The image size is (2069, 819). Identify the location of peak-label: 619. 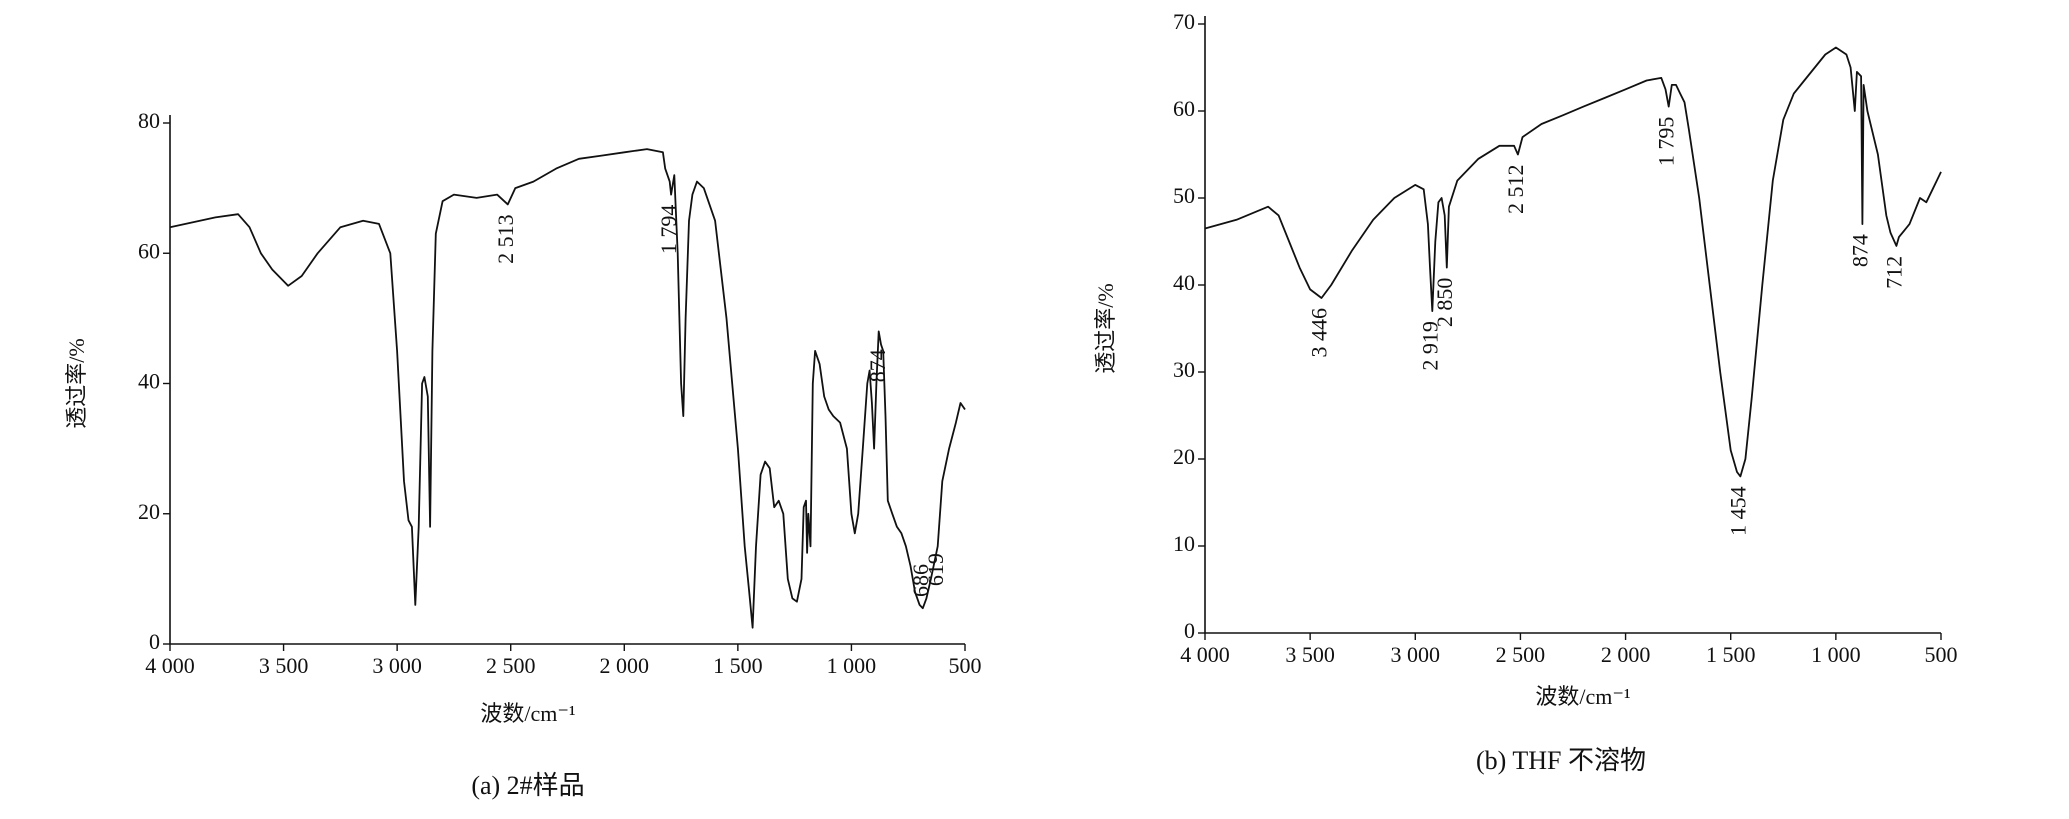
(935, 569).